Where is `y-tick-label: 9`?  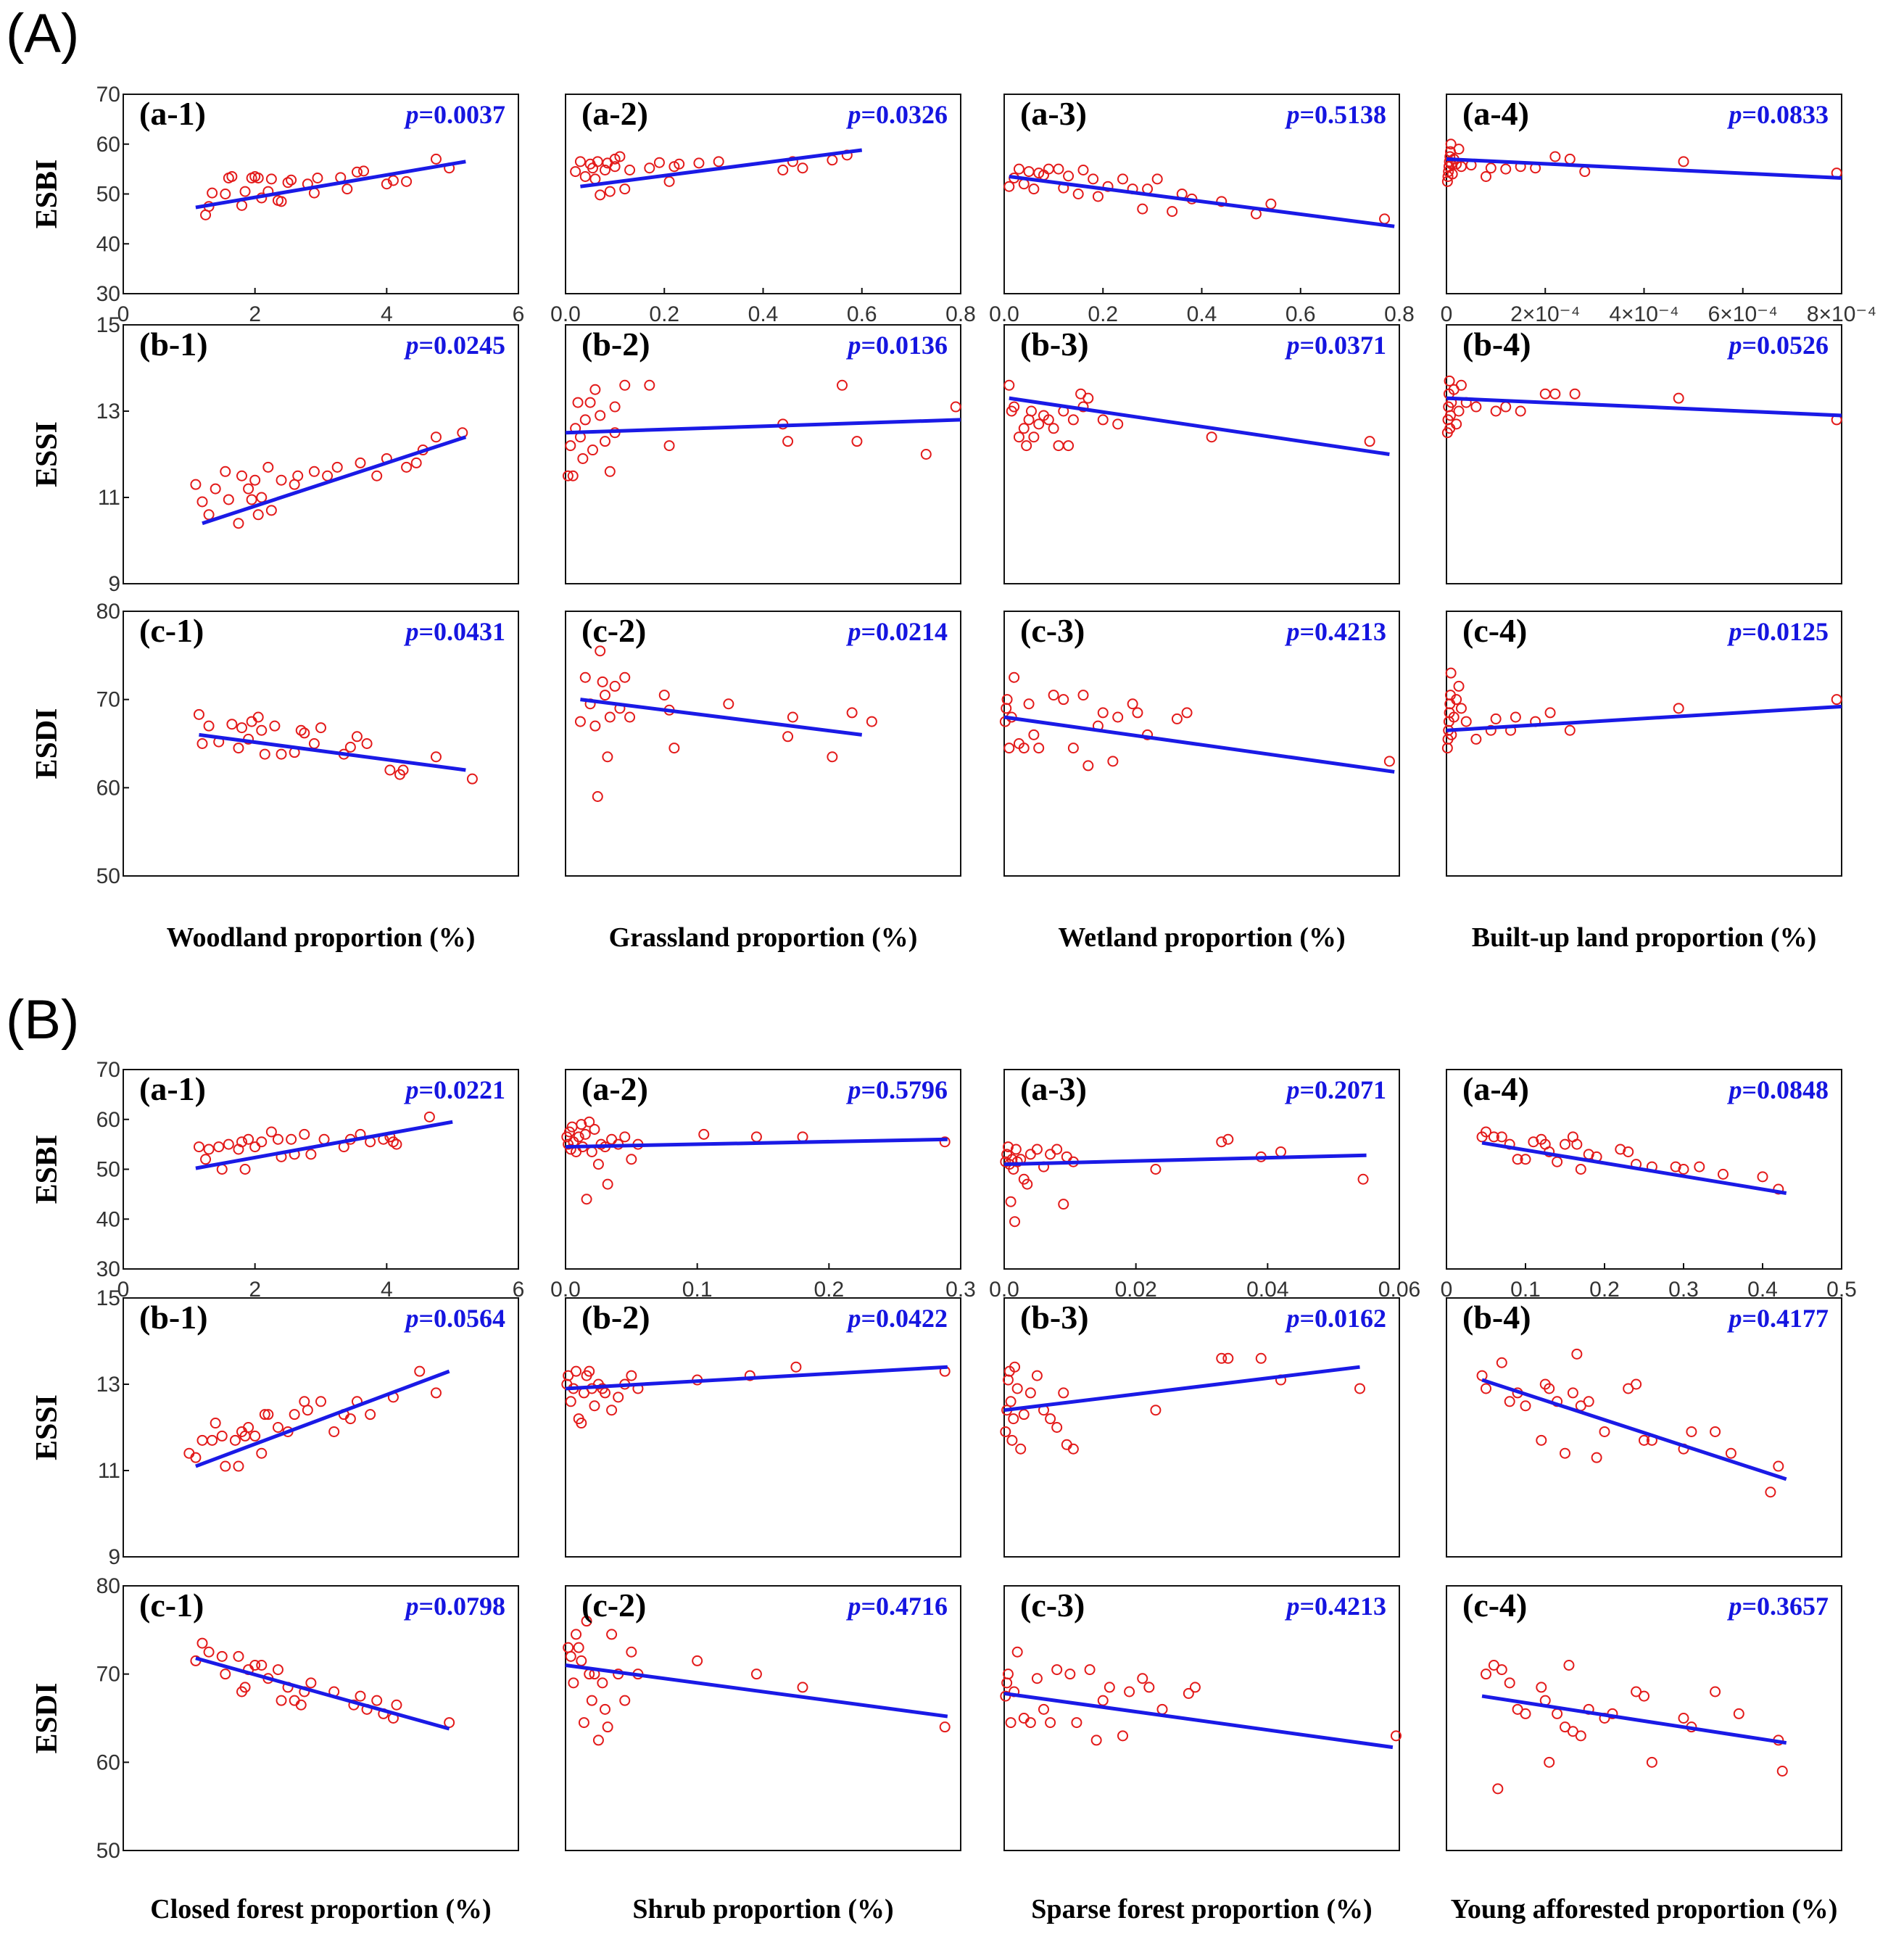
y-tick-label: 9 is located at coordinates (114, 1557).